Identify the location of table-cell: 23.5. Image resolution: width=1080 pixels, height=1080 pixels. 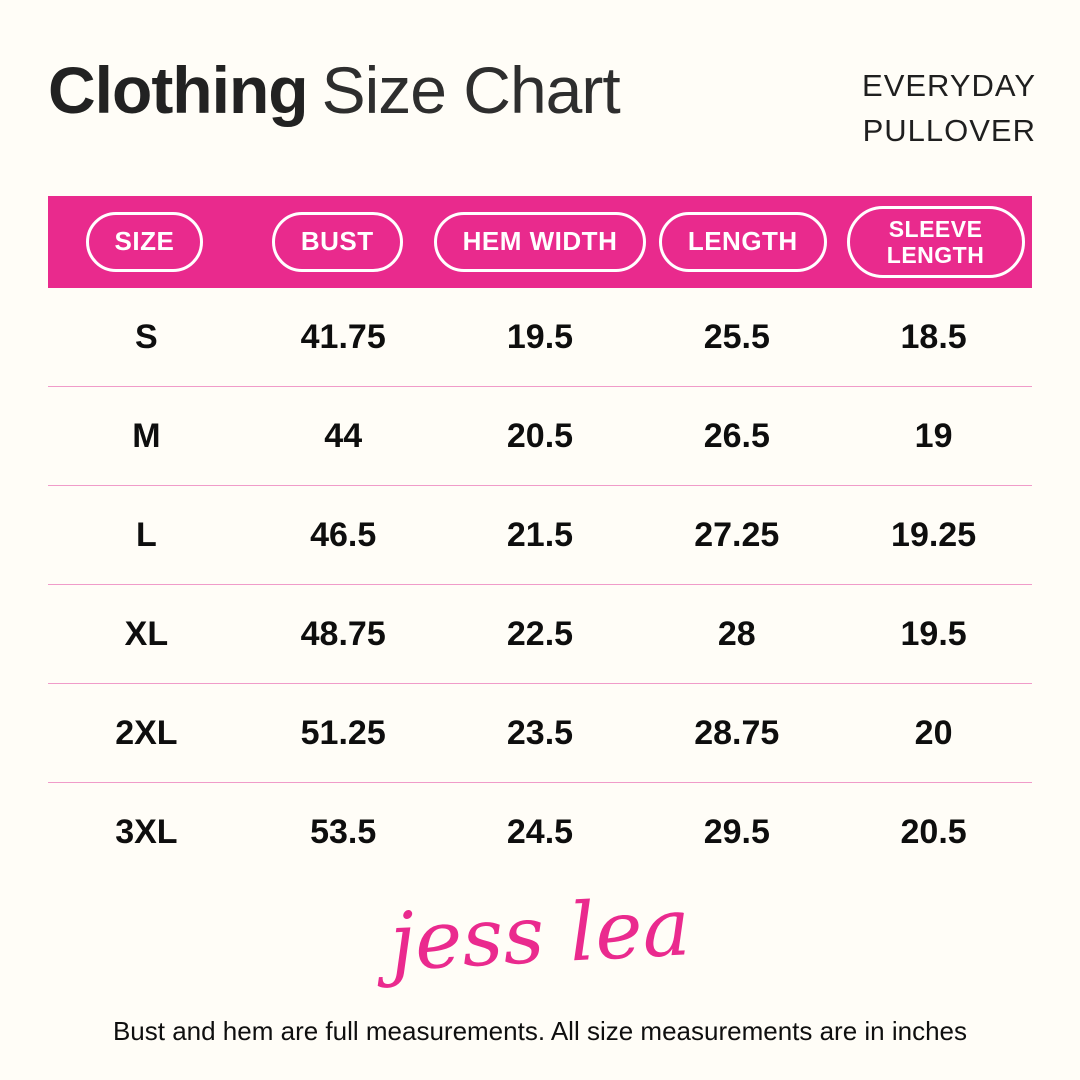
(540, 732).